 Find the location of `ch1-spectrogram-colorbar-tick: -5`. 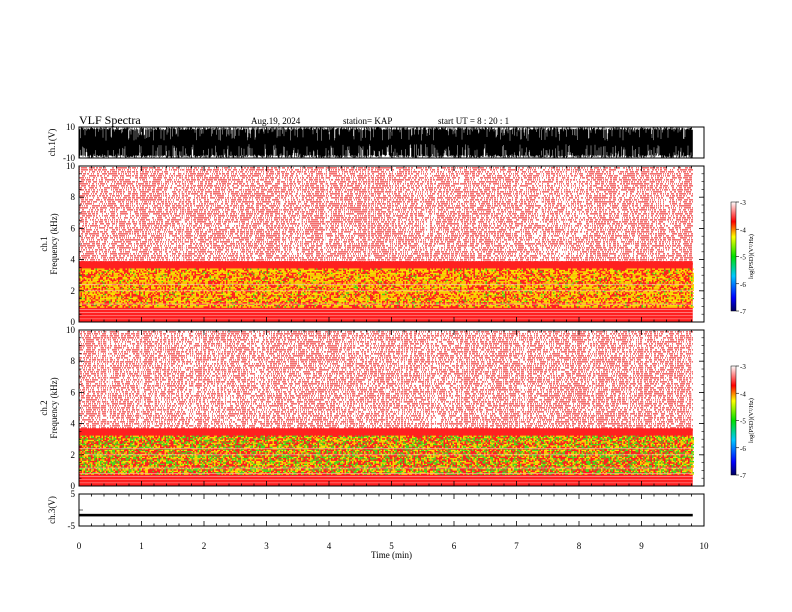

ch1-spectrogram-colorbar-tick: -5 is located at coordinates (743, 258).